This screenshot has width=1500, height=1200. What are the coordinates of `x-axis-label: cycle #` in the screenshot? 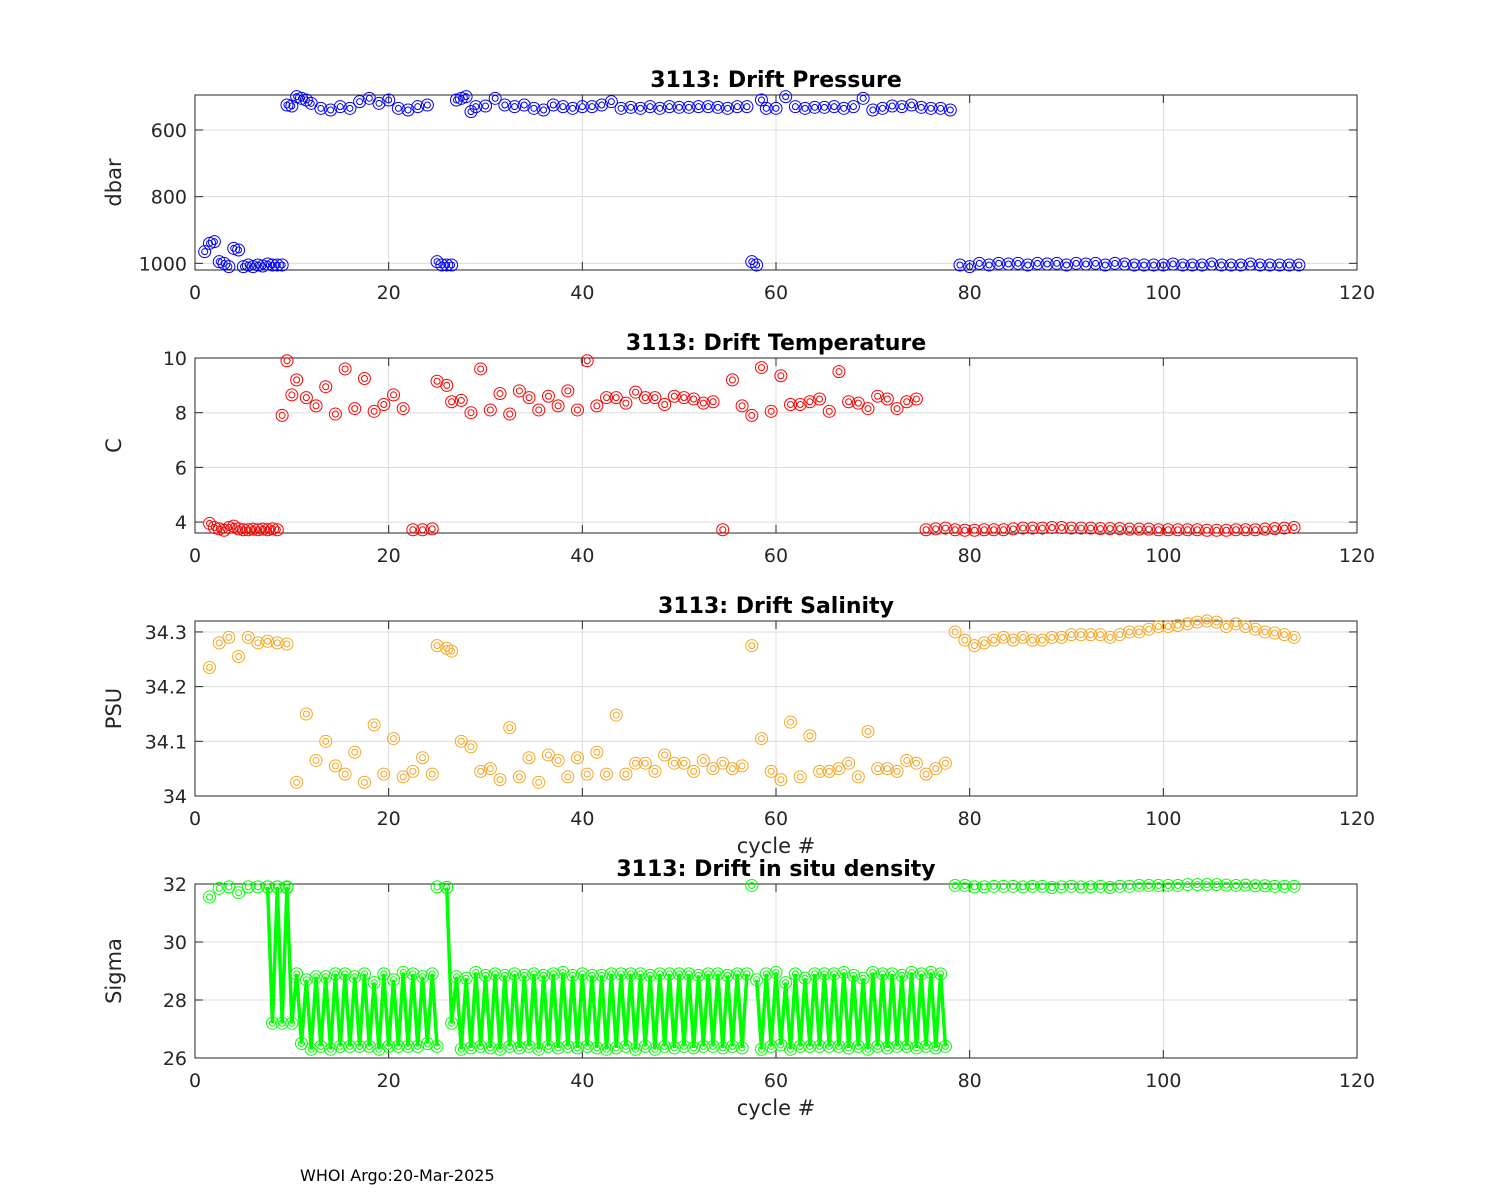 It's located at (776, 1108).